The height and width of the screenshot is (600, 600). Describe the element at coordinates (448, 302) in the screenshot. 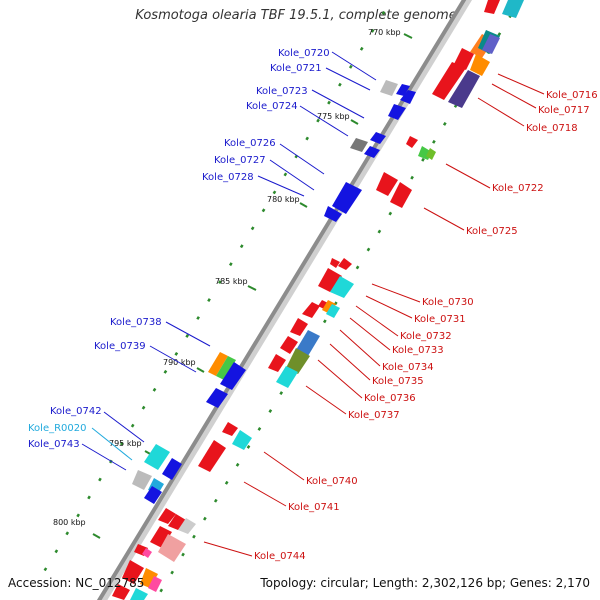

I see `gene-label-right: Kole_0730` at that location.